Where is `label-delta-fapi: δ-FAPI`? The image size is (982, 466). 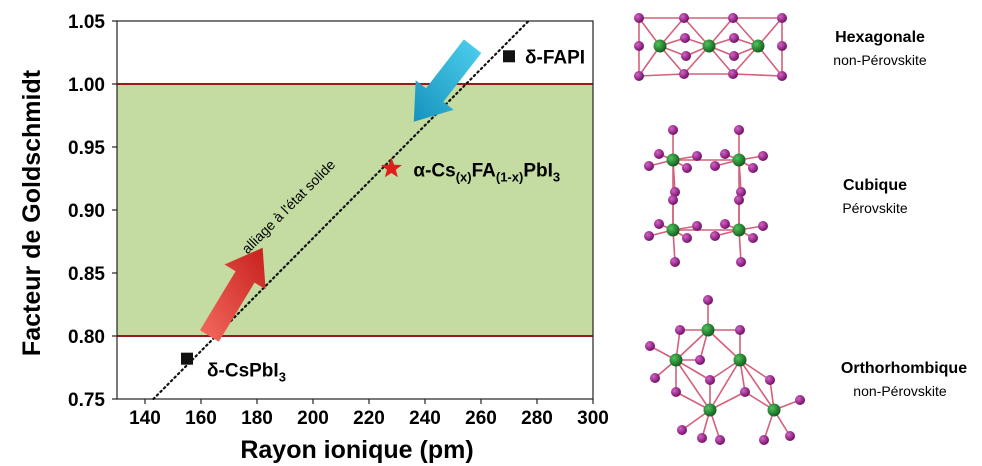 label-delta-fapi: δ-FAPI is located at coordinates (555, 57).